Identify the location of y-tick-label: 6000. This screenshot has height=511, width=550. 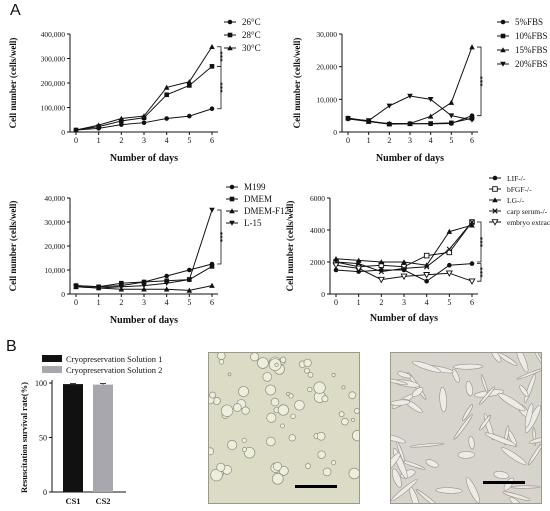
(317, 198).